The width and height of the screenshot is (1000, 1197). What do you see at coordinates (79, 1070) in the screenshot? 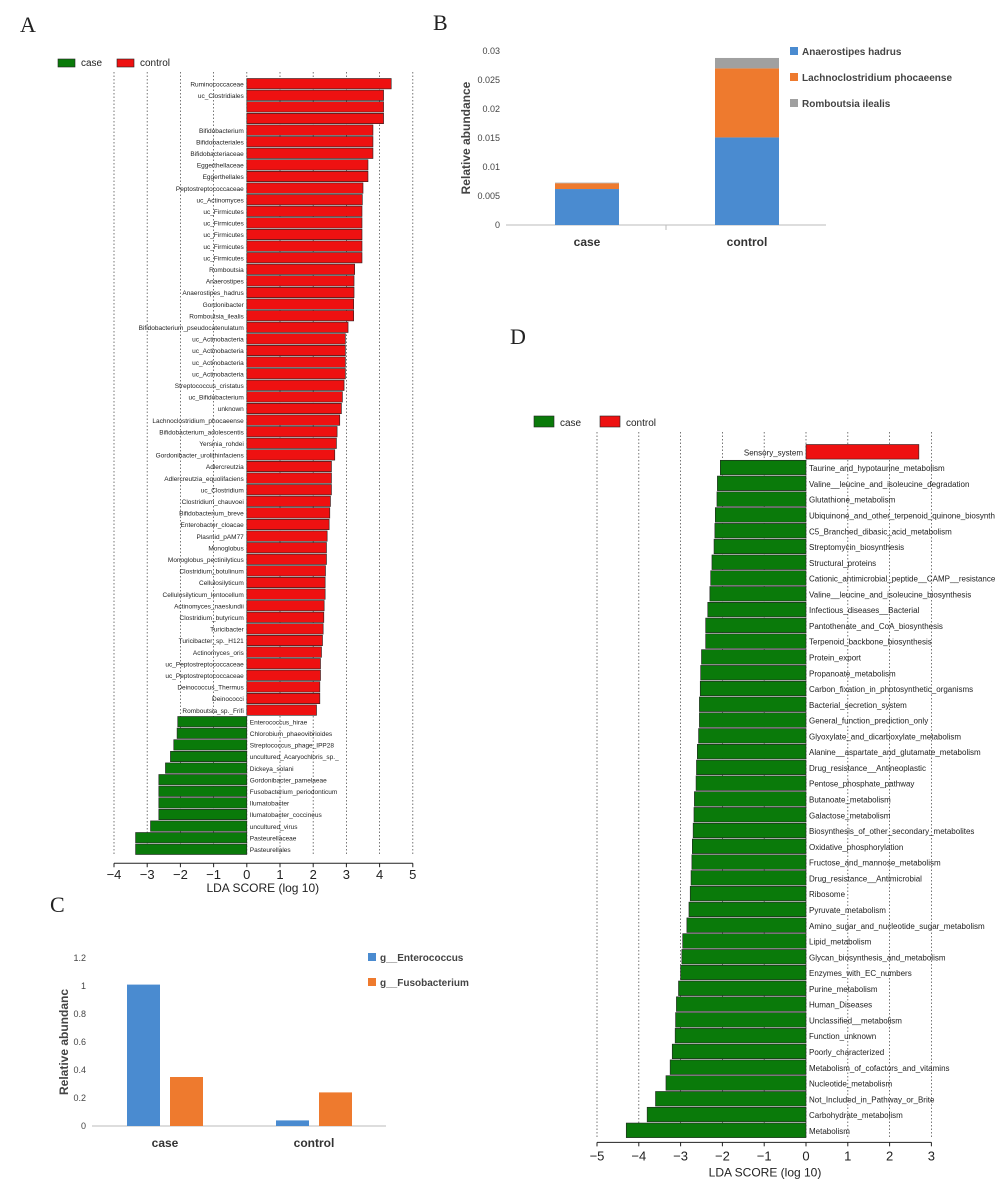
I see `y-tick-label: 0.4` at bounding box center [79, 1070].